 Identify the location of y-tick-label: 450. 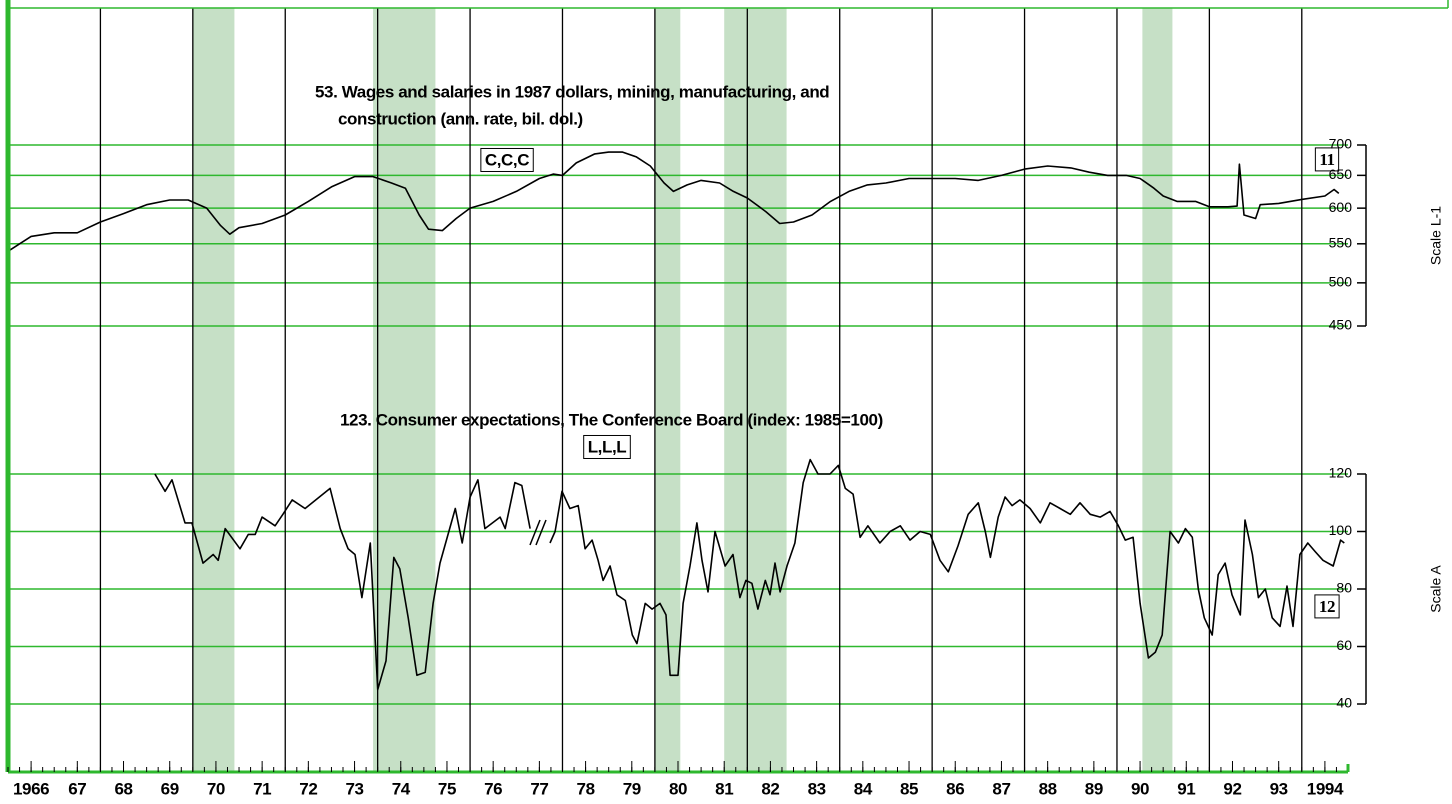
(1341, 325).